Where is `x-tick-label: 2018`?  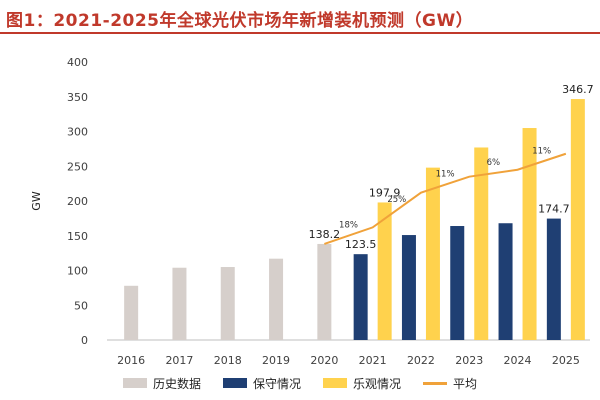 x-tick-label: 2018 is located at coordinates (228, 360).